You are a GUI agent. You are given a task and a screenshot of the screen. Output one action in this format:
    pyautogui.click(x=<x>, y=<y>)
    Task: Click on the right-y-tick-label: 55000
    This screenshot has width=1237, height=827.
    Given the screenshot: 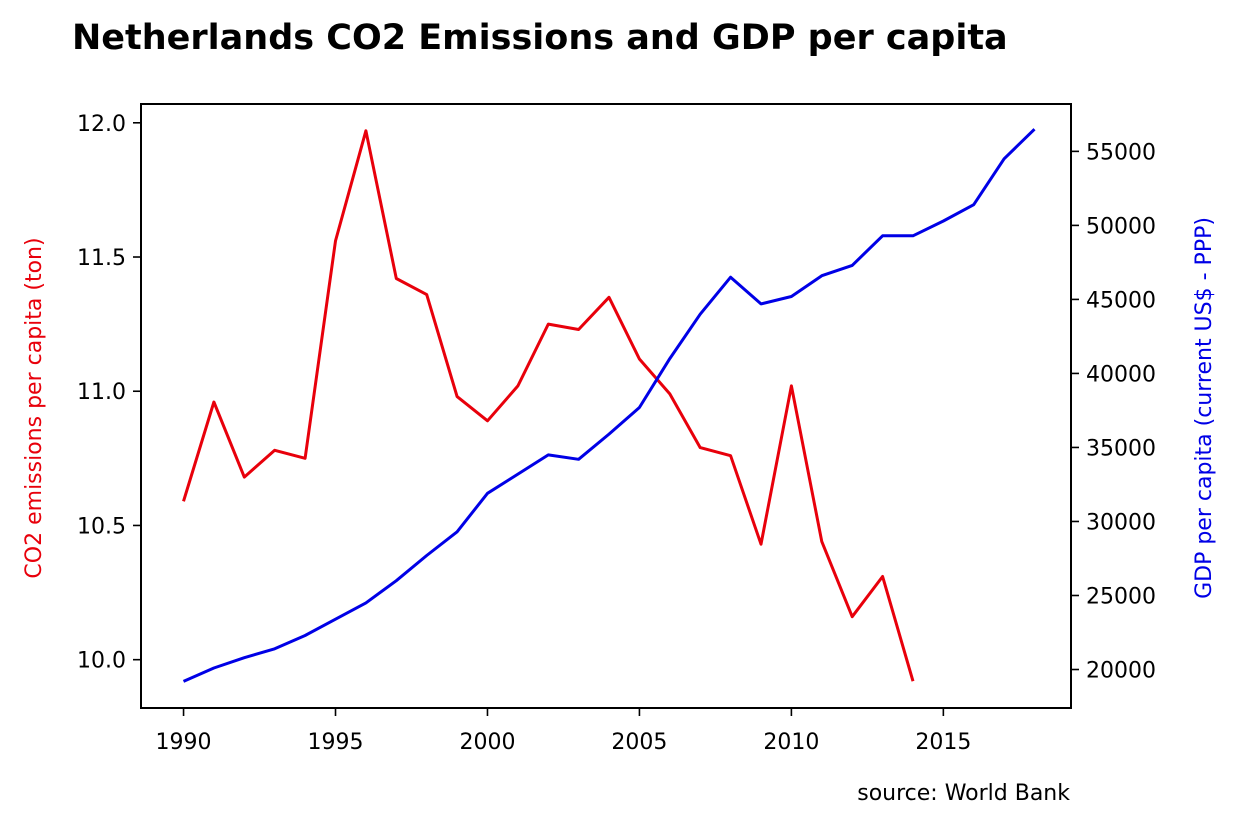 What is the action you would take?
    pyautogui.click(x=1121, y=152)
    